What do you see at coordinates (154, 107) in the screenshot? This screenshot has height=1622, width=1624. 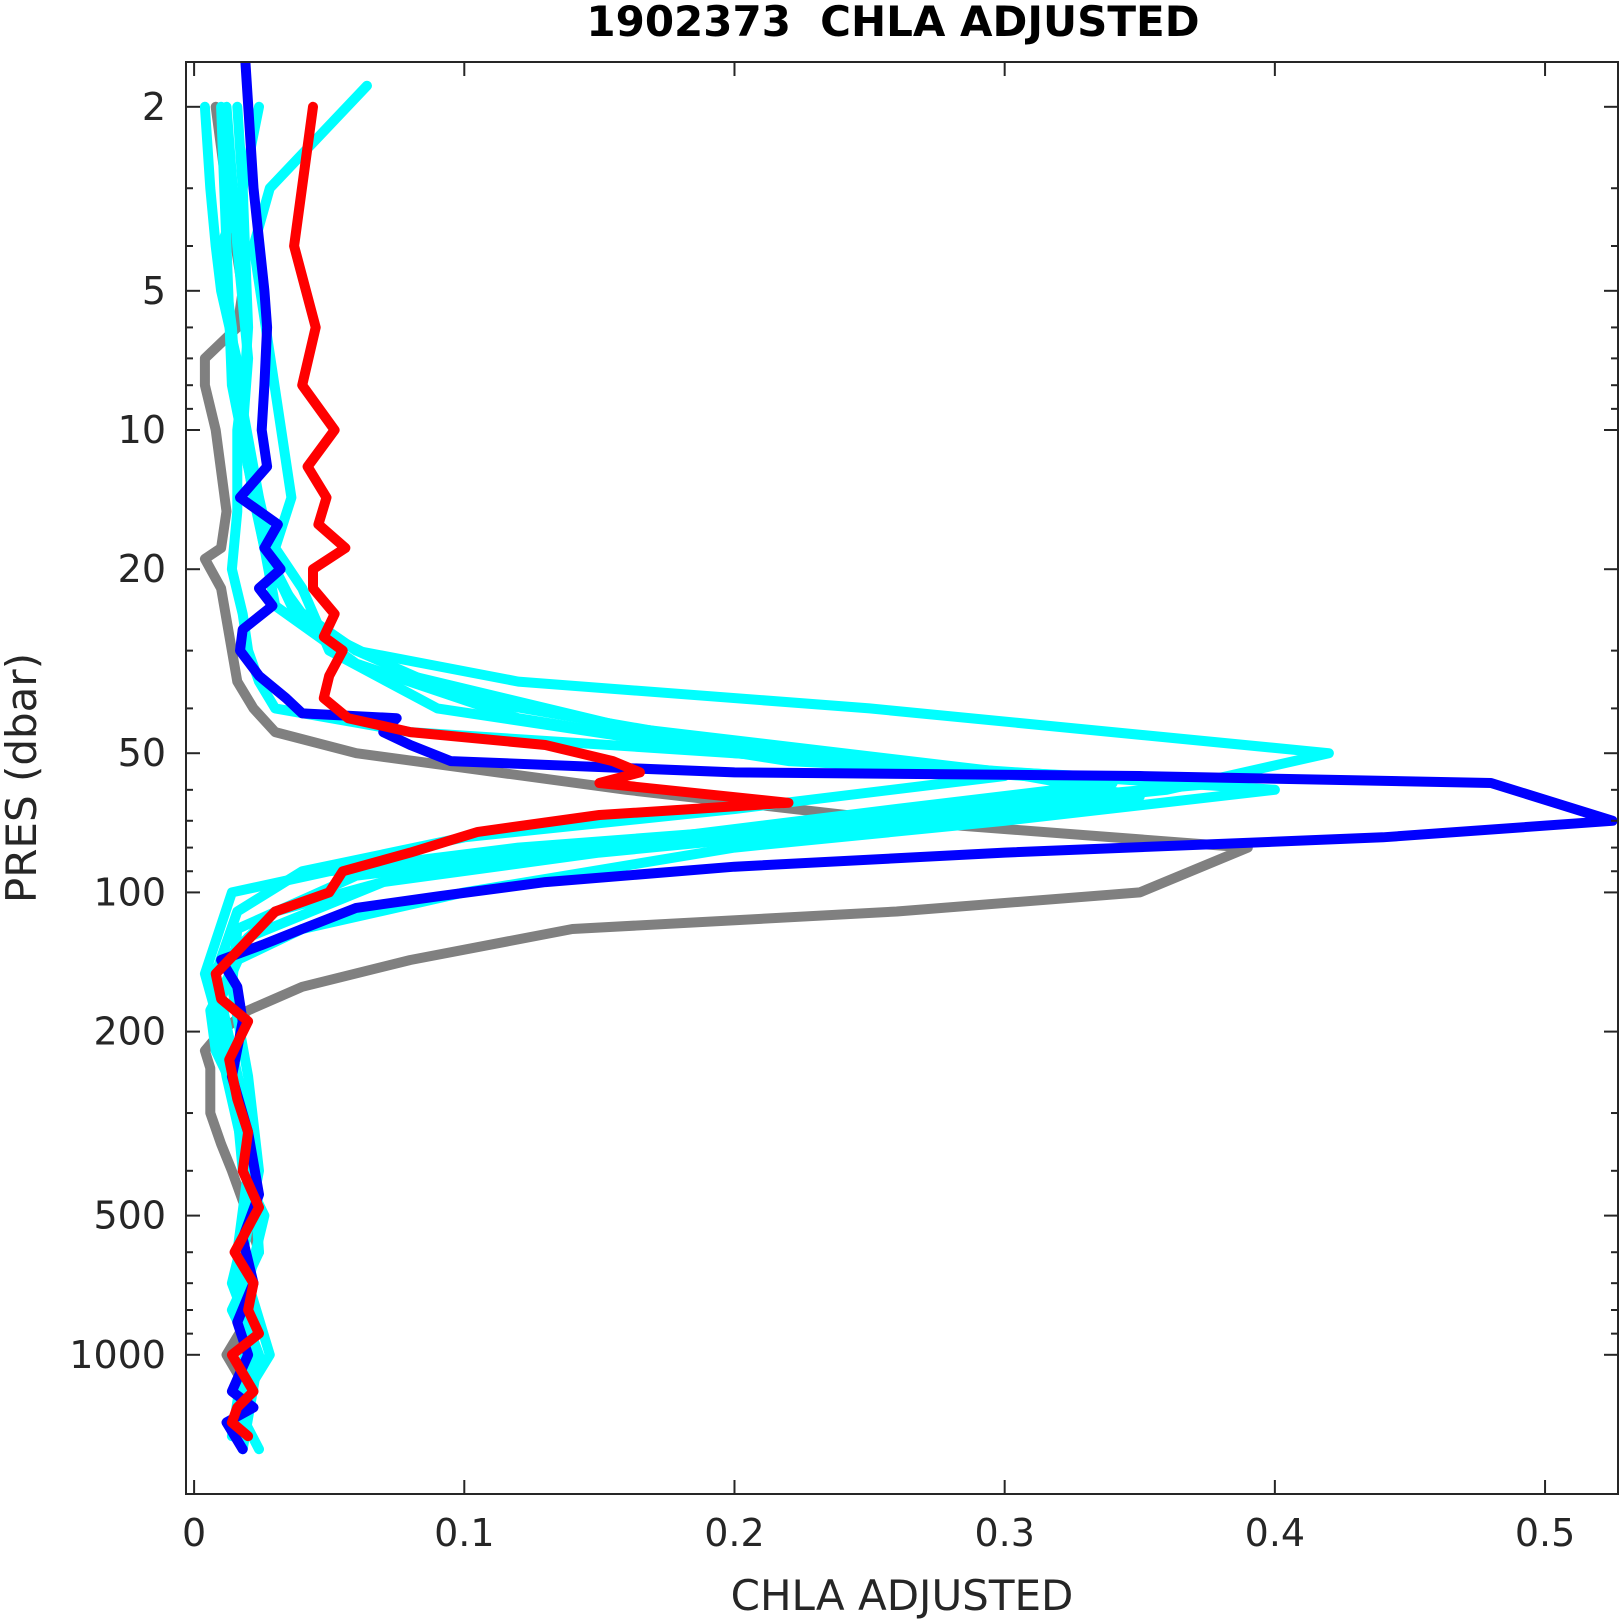 I see `y-tick-label: 2` at bounding box center [154, 107].